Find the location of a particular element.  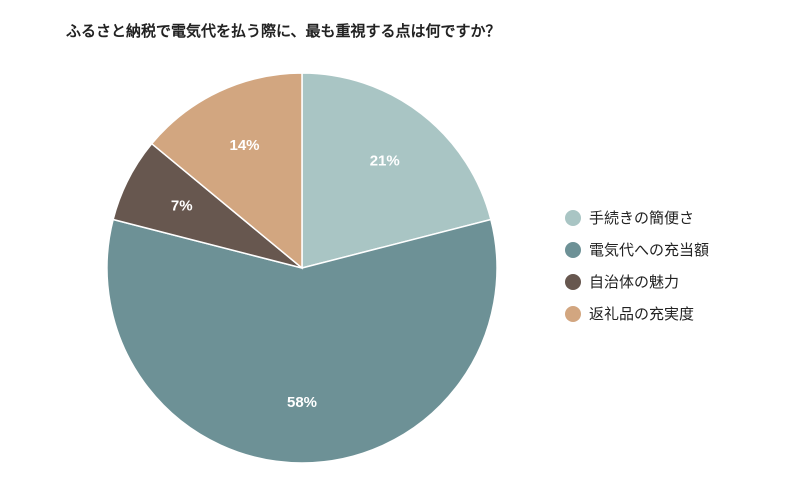

slice-data-label: 21% is located at coordinates (385, 160).